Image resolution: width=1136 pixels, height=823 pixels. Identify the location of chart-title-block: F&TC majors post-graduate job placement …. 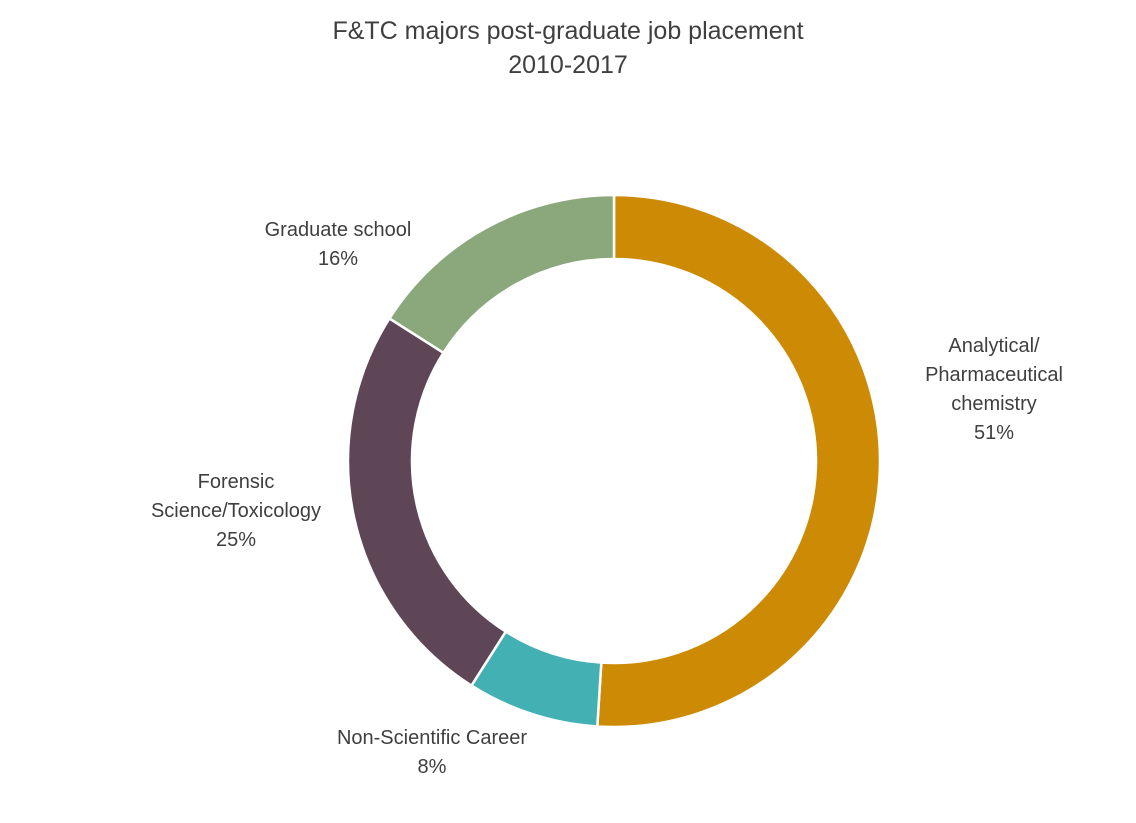
(568, 48).